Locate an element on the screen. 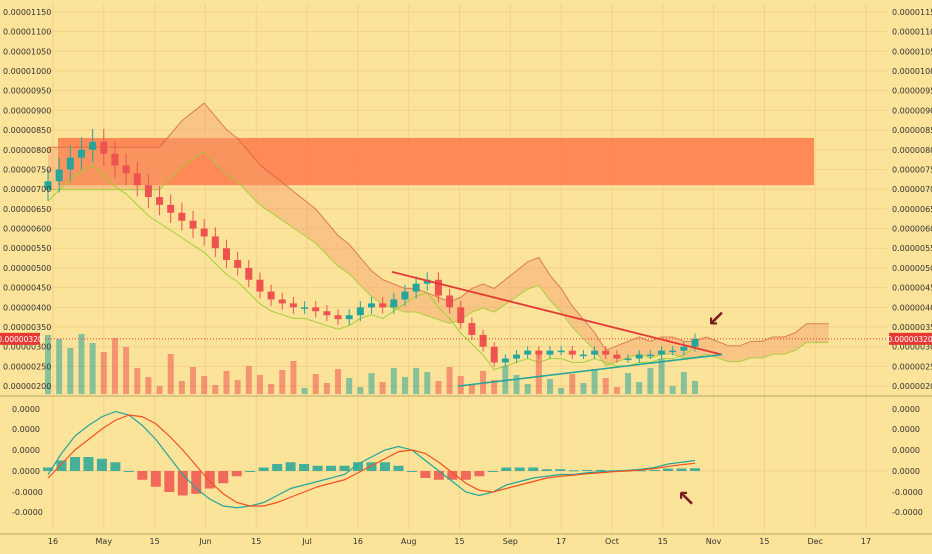 Image resolution: width=932 pixels, height=554 pixels. annotation-layer: ↙ ↖ is located at coordinates (701, 409).